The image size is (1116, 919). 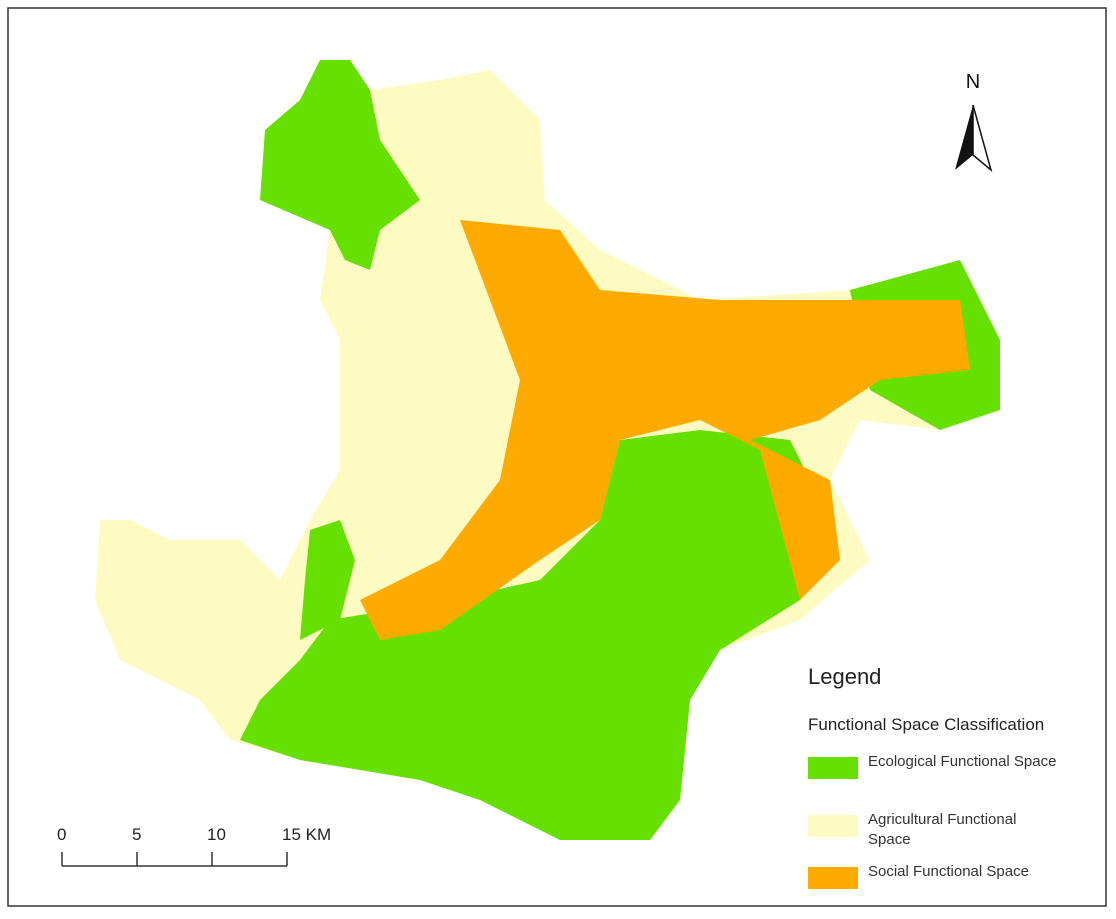 I want to click on scale-label: 15 KM, so click(x=306, y=834).